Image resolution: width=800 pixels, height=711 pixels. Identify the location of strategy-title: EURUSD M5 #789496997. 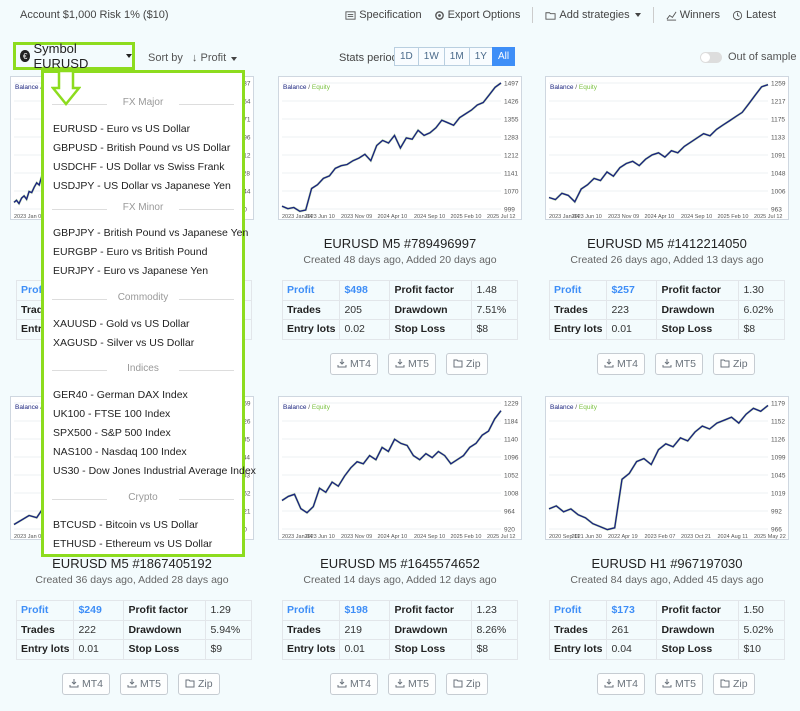
(400, 243).